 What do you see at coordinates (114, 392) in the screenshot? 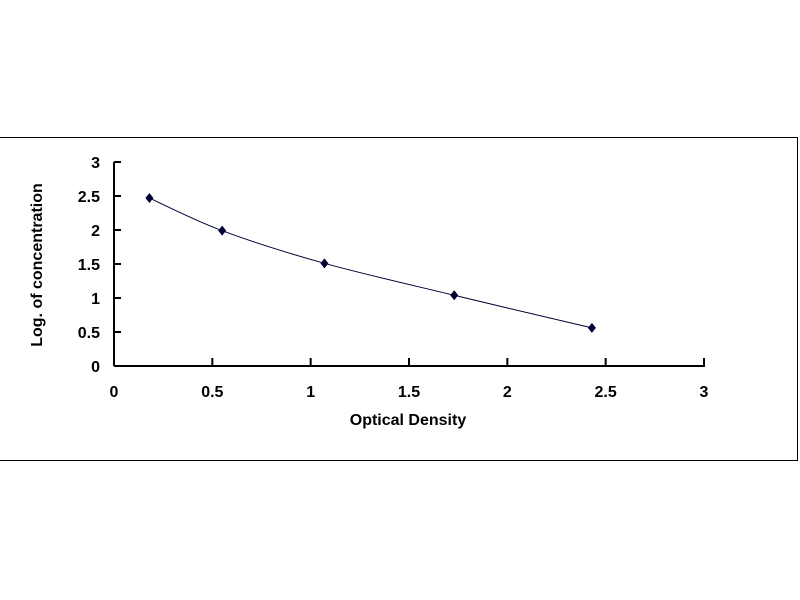
I see `x-tick-label: 0` at bounding box center [114, 392].